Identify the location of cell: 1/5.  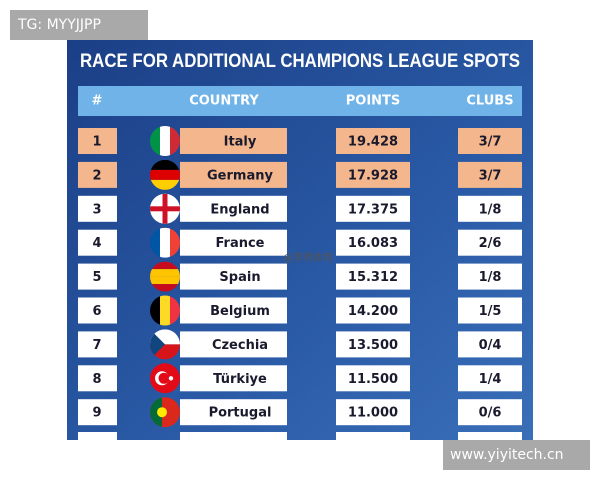
(490, 311).